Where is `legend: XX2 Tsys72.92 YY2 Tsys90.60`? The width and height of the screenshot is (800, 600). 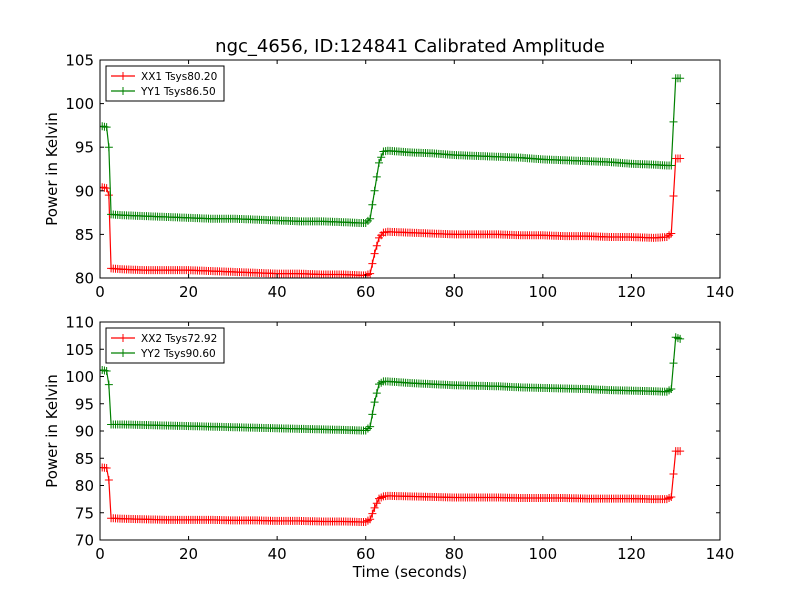 legend: XX2 Tsys72.92 YY2 Tsys90.60 is located at coordinates (165, 345).